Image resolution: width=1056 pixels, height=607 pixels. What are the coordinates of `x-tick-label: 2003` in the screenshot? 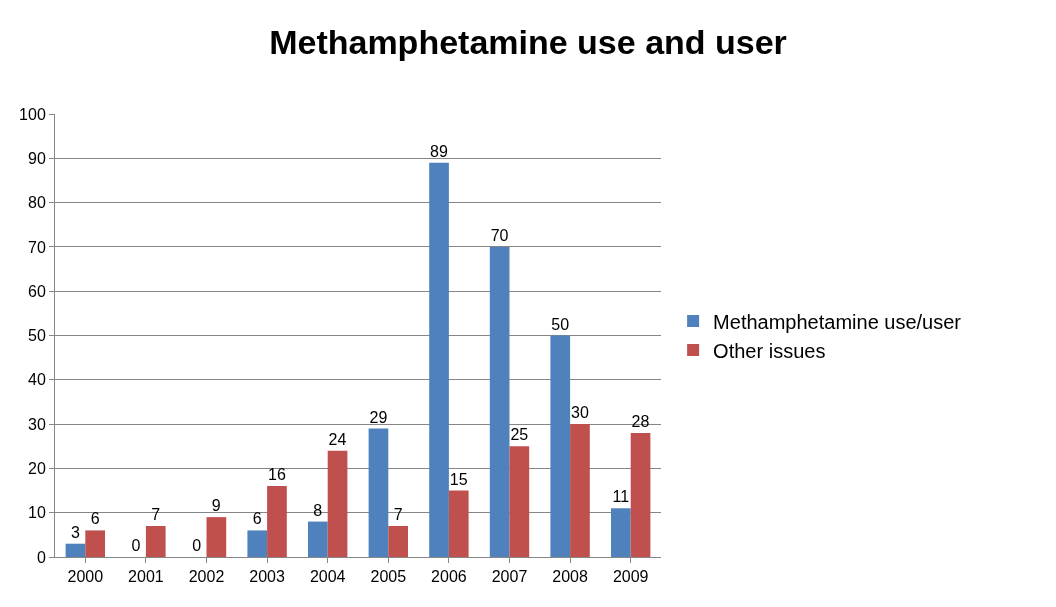 It's located at (267, 577).